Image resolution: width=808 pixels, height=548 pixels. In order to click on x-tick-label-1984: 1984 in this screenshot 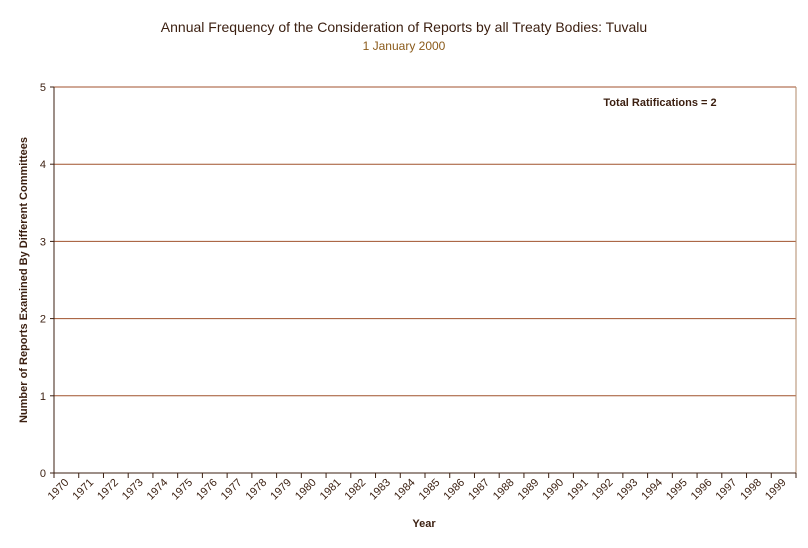, I will do `click(405, 490)`.